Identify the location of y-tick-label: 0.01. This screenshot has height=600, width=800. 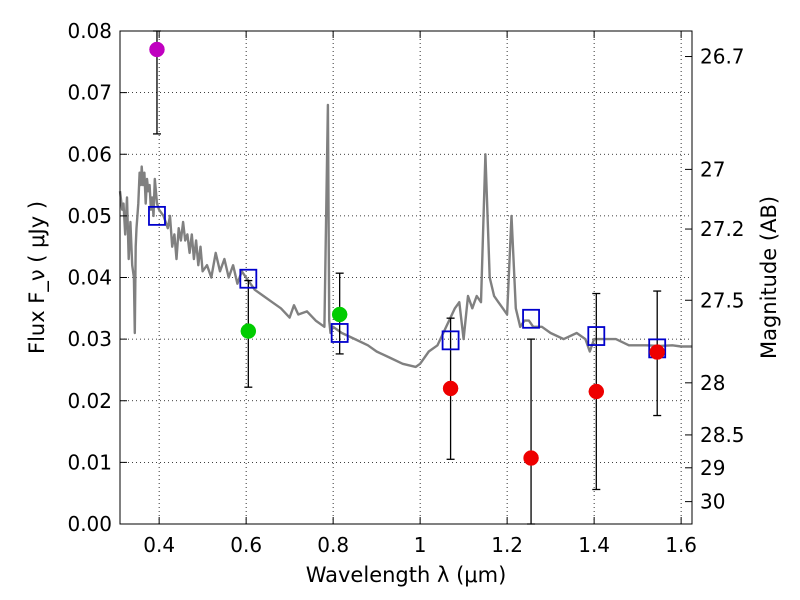
(89, 462).